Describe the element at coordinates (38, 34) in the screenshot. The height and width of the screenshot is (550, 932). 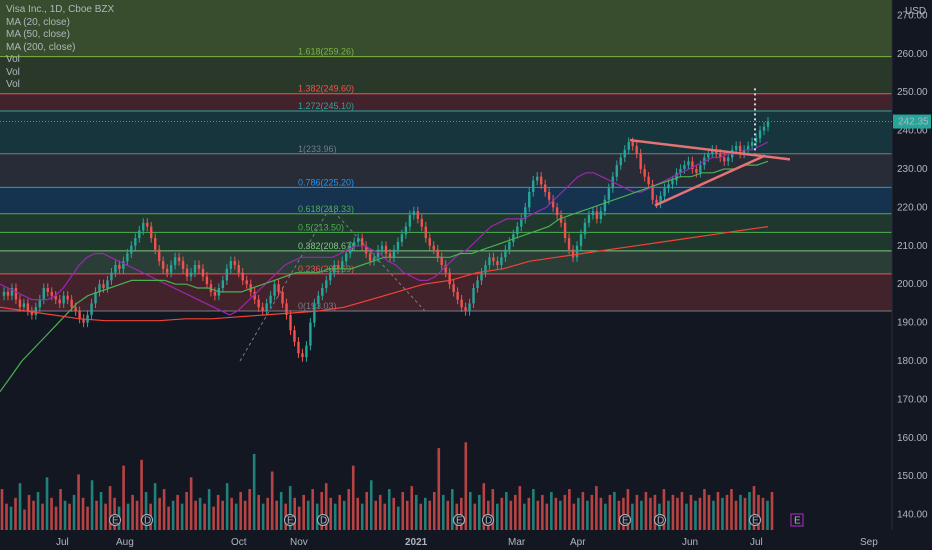
I see `legend-ma50: MA (50, close)` at that location.